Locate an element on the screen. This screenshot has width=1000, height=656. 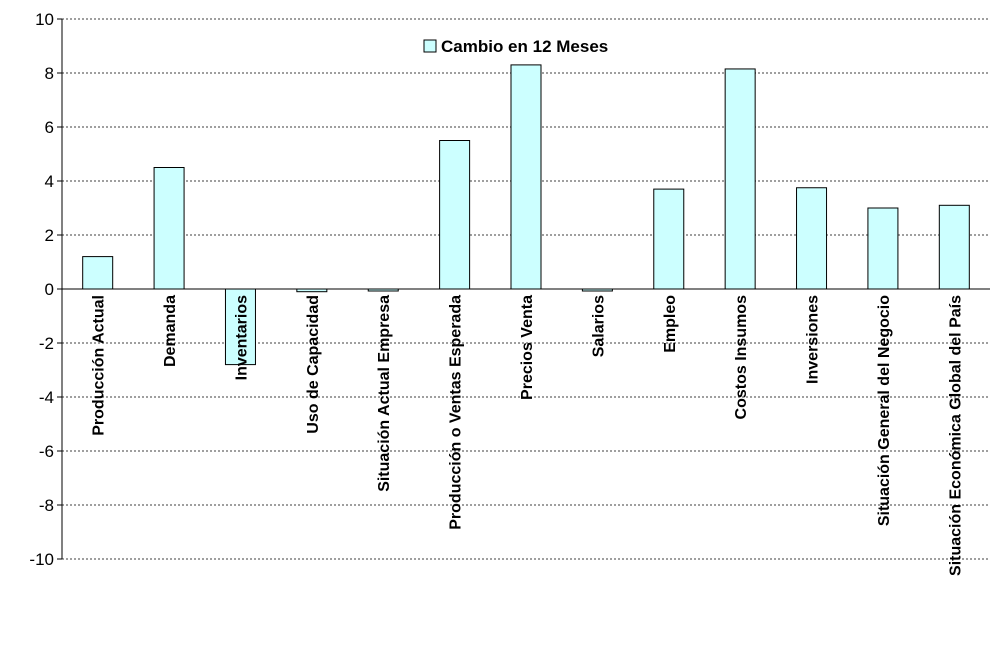
category-label: Costos Insumos is located at coordinates (741, 357).